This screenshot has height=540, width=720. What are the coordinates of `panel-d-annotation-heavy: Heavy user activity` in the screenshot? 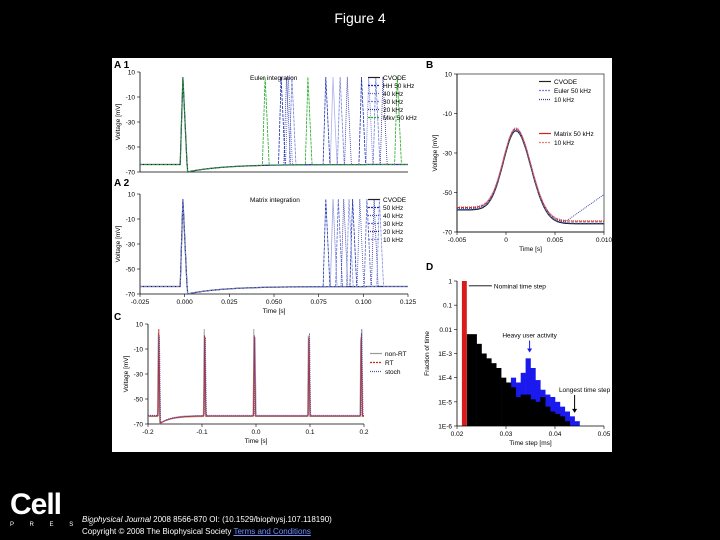 It's located at (529, 336).